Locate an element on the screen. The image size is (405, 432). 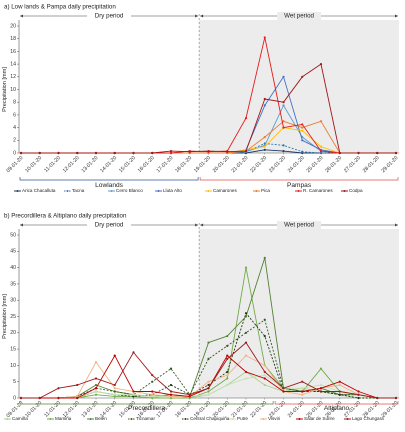
legend-label: Belén is located at coordinates (101, 418).